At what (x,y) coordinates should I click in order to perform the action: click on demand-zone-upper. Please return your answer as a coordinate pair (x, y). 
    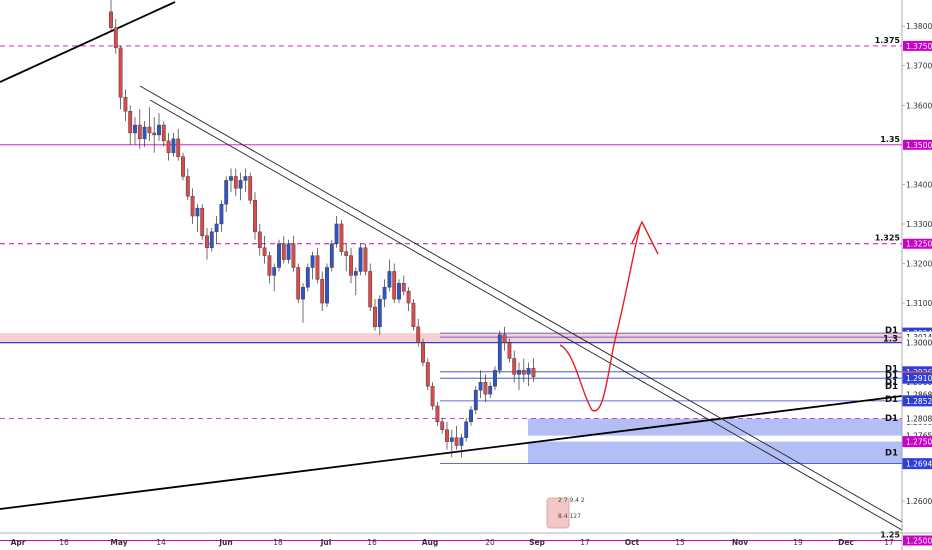
    Looking at the image, I should click on (715, 427).